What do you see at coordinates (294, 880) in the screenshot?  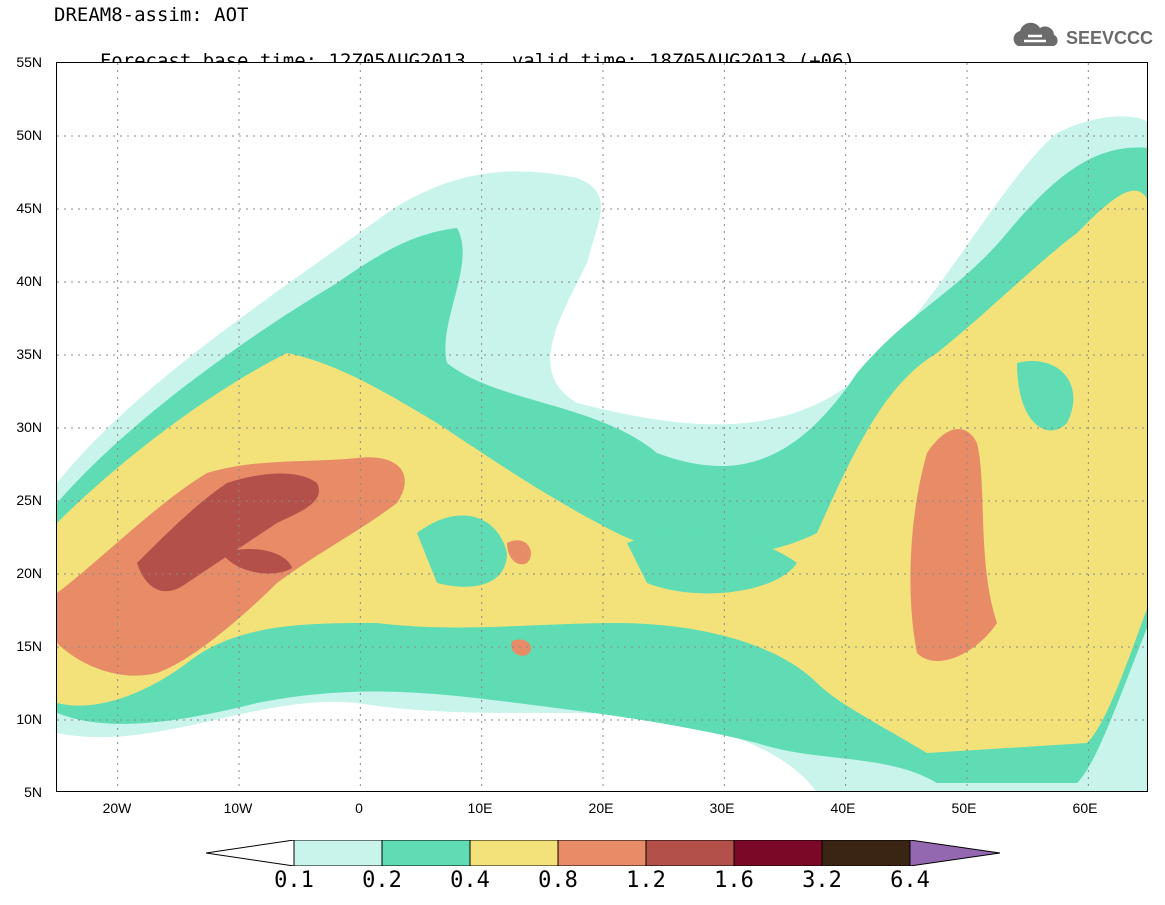 I see `colorbar-label: 0.1` at bounding box center [294, 880].